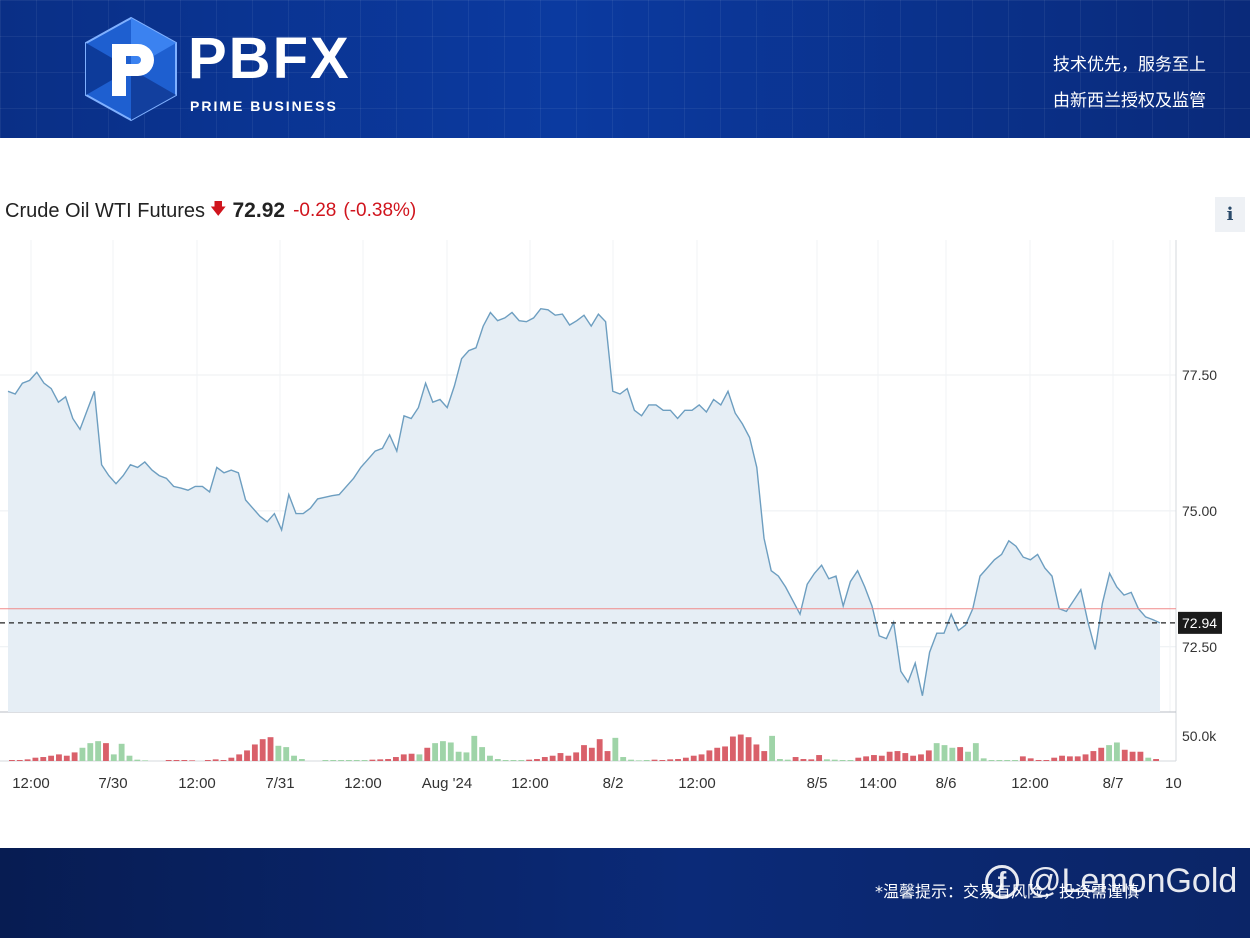 The width and height of the screenshot is (1250, 938). I want to click on x-tick-label: 8/6, so click(946, 783).